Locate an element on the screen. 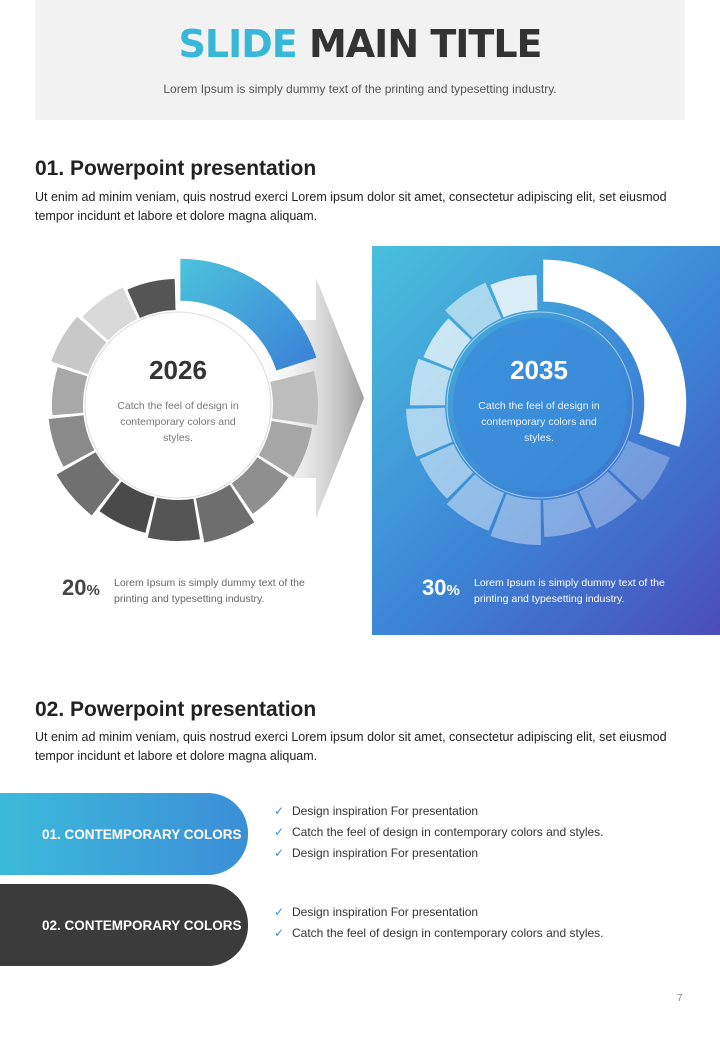 Image resolution: width=720 pixels, height=1040 pixels. section1-title: 01. Powerpoint presentation is located at coordinates (176, 168).